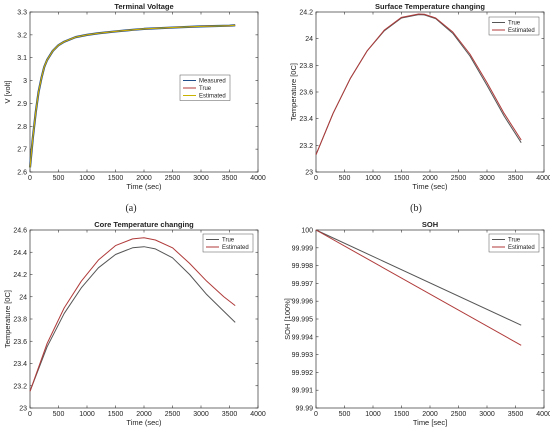  Describe the element at coordinates (303, 248) in the screenshot. I see `y-tick-label: 99.999` at that location.